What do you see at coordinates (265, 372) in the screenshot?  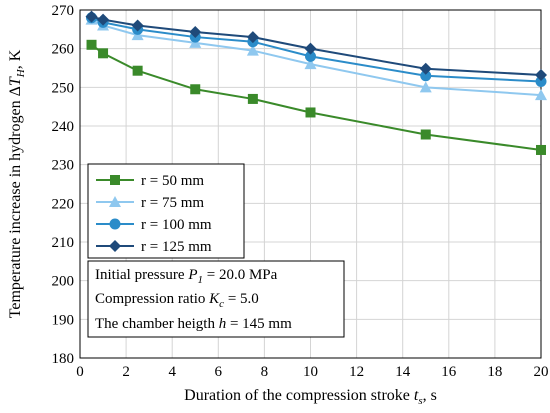 I see `x-tick-label: 8` at bounding box center [265, 372].